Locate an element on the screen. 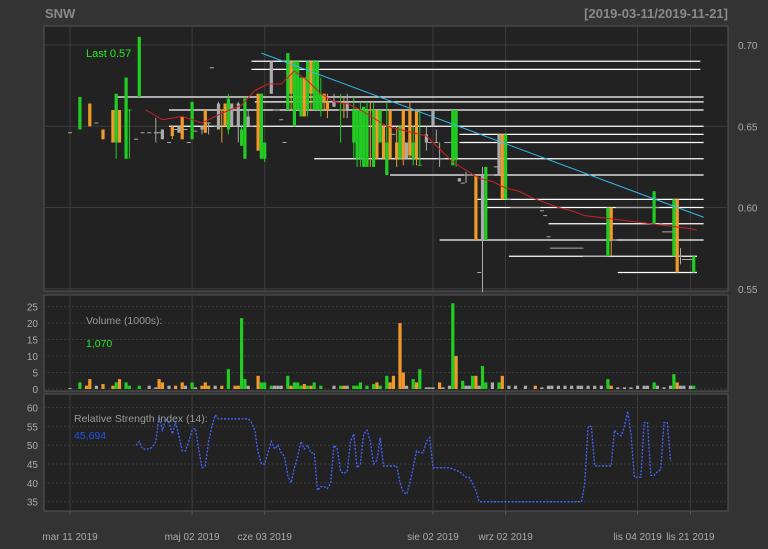 The height and width of the screenshot is (549, 768). volume-tick-label: 15 is located at coordinates (33, 341).